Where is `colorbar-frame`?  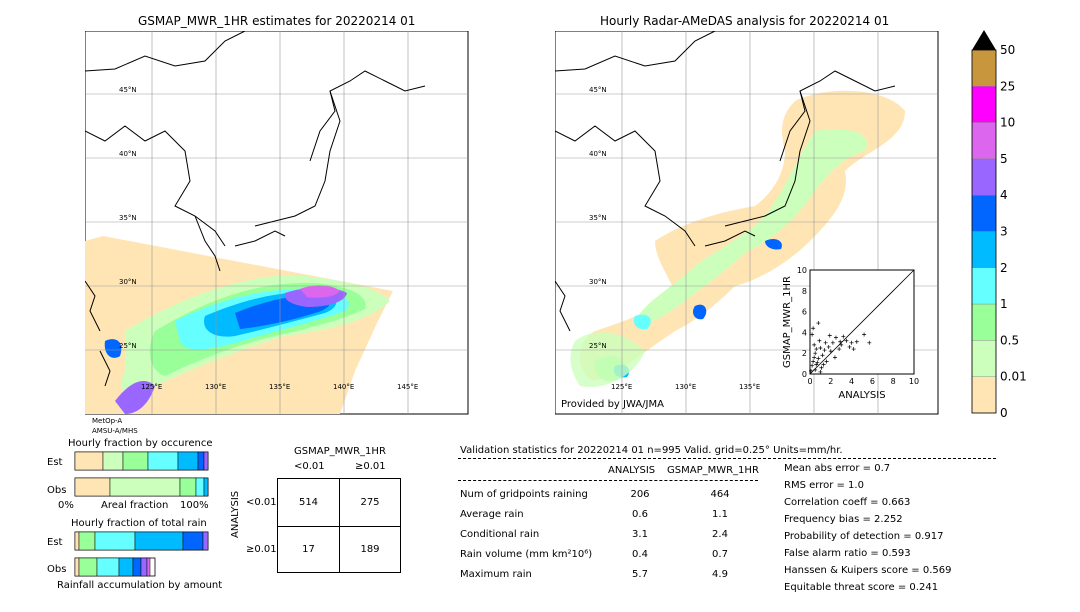
colorbar-frame is located at coordinates (984, 231).